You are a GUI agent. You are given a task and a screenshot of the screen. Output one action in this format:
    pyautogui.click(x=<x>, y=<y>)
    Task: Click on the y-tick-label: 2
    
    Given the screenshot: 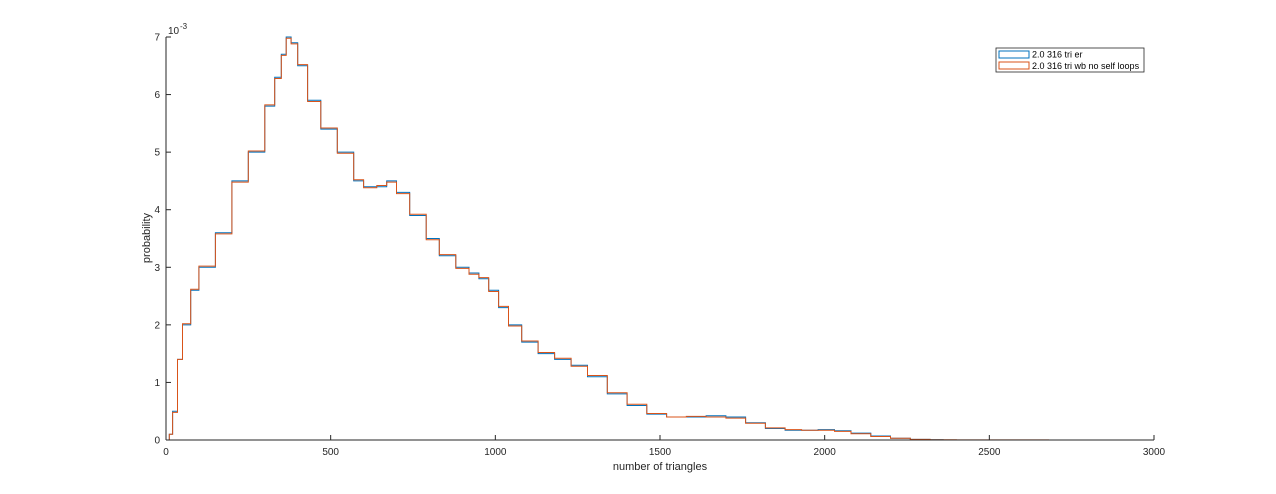 What is the action you would take?
    pyautogui.click(x=157, y=325)
    